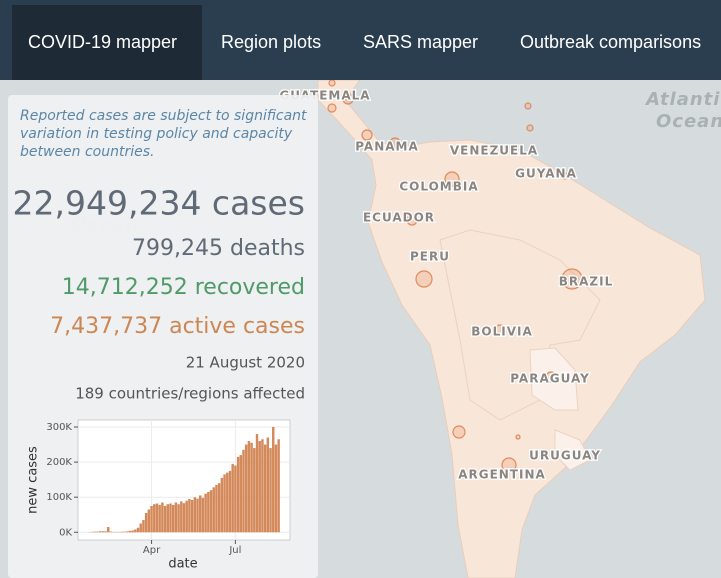 The height and width of the screenshot is (578, 721). What do you see at coordinates (682, 99) in the screenshot?
I see `ocean-label: Atlantic` at bounding box center [682, 99].